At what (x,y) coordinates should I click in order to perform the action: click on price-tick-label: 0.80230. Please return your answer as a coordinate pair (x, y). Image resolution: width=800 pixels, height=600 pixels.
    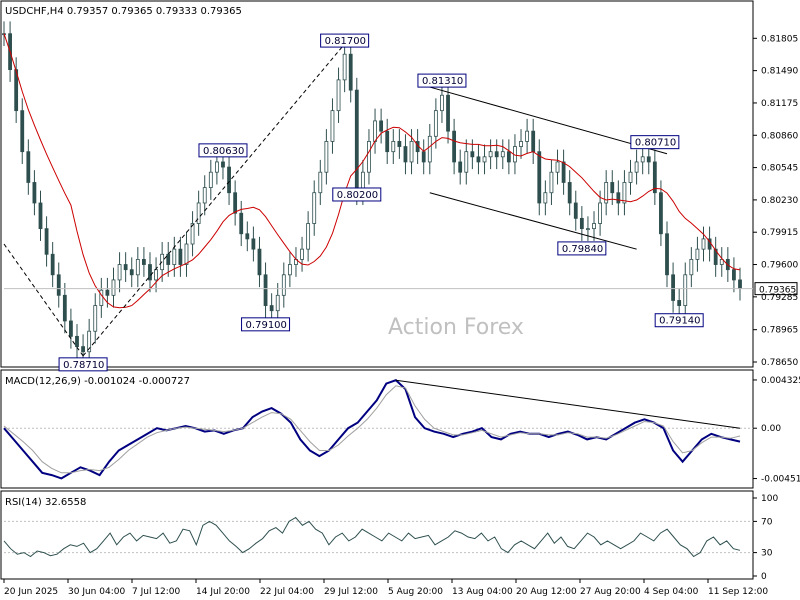
    Looking at the image, I should click on (779, 201).